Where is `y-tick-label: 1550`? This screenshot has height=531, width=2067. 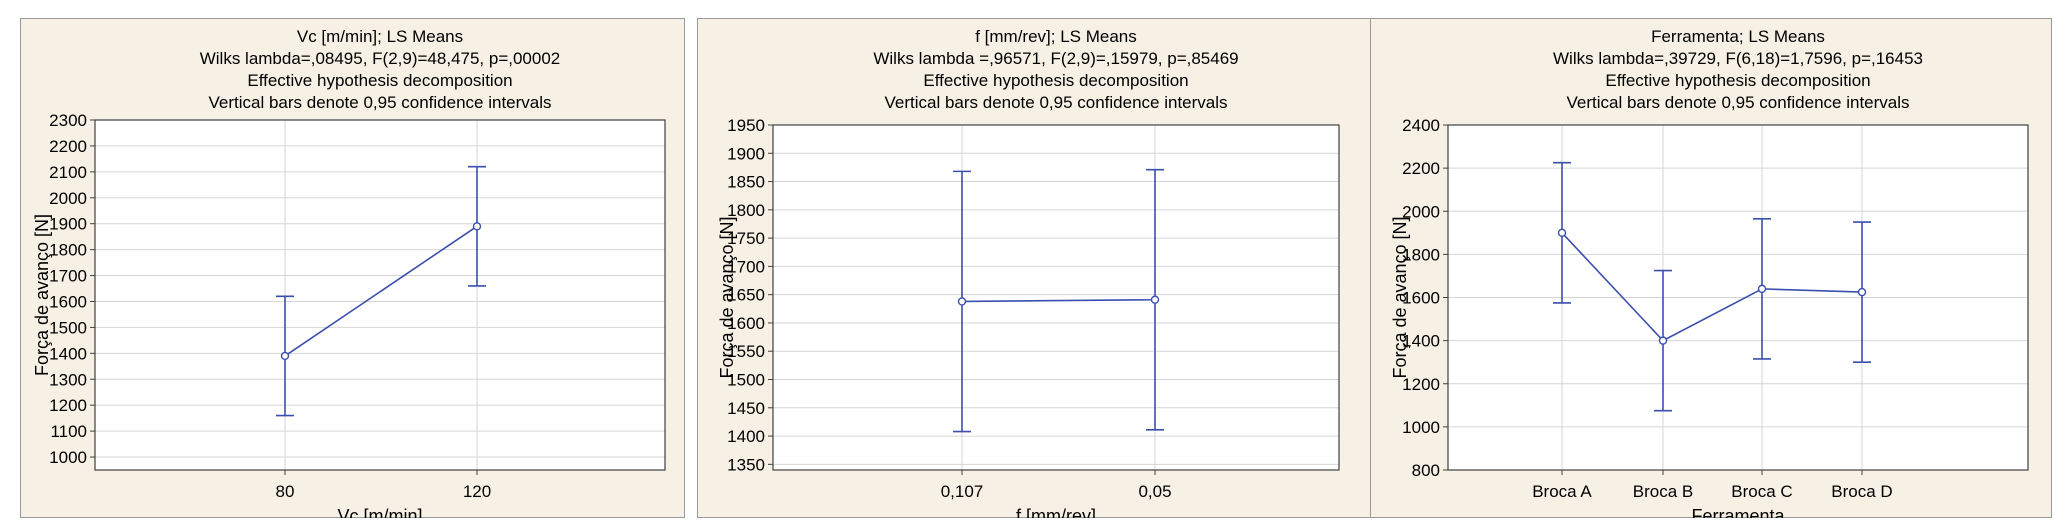
y-tick-label: 1550 is located at coordinates (746, 351).